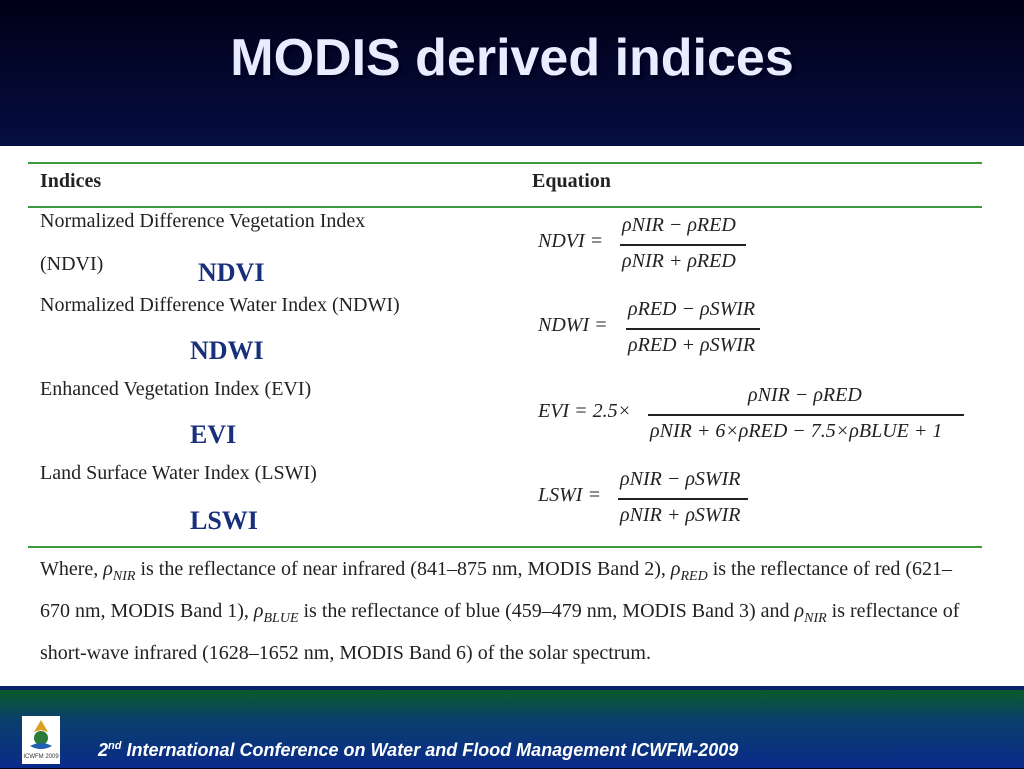 The height and width of the screenshot is (769, 1024). What do you see at coordinates (693, 329) in the screenshot?
I see `ndwi-fraction-bar` at bounding box center [693, 329].